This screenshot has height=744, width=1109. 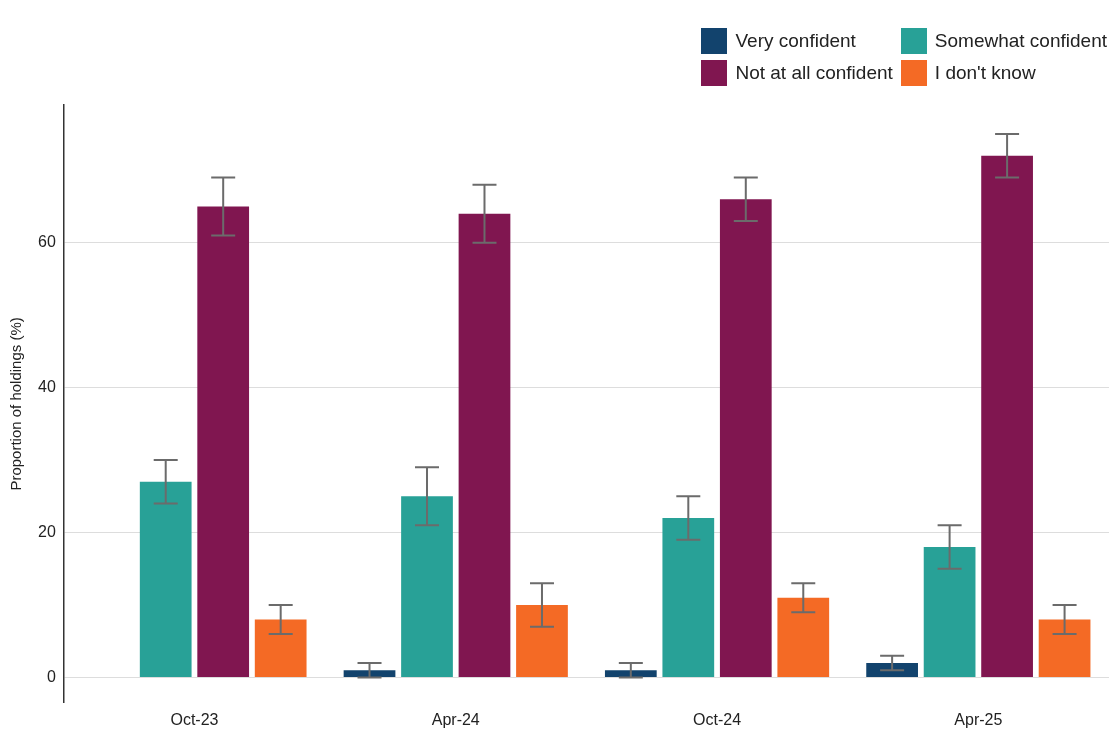 What do you see at coordinates (194, 719) in the screenshot?
I see `x-tick-label: Oct-23` at bounding box center [194, 719].